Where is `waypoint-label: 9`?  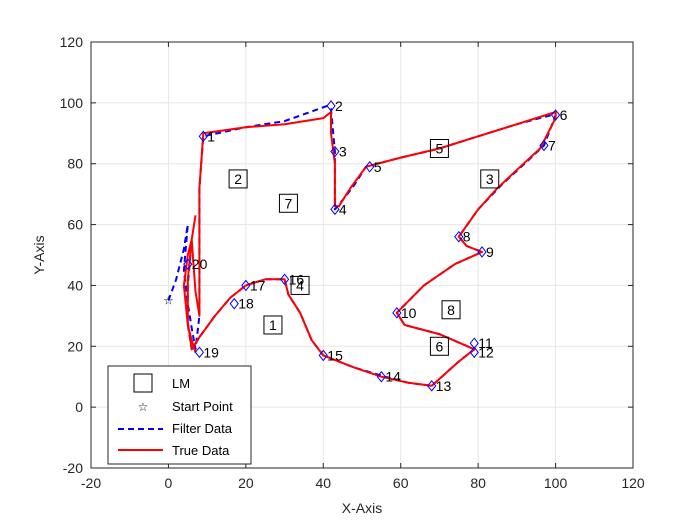
waypoint-label: 9 is located at coordinates (490, 252).